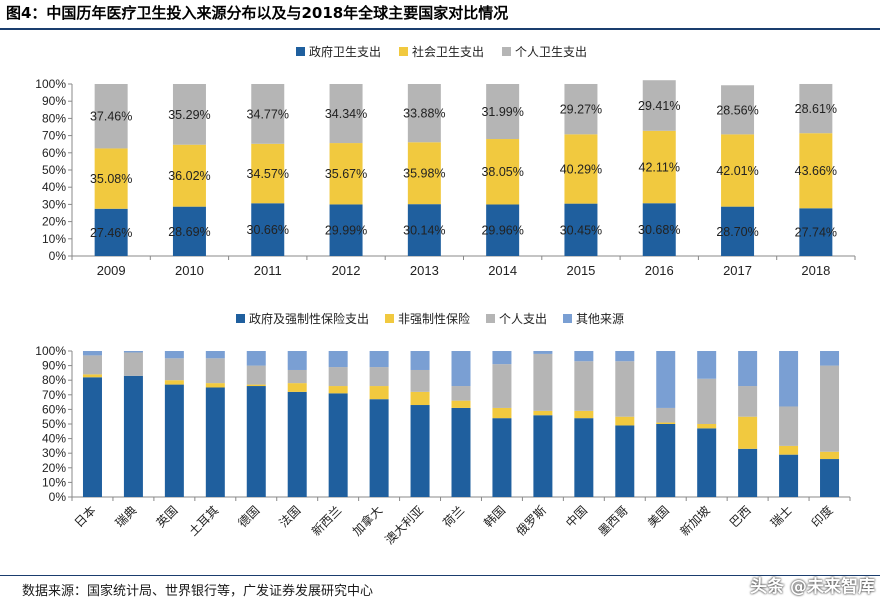  I want to click on x-tick-label: 2017, so click(737, 270).